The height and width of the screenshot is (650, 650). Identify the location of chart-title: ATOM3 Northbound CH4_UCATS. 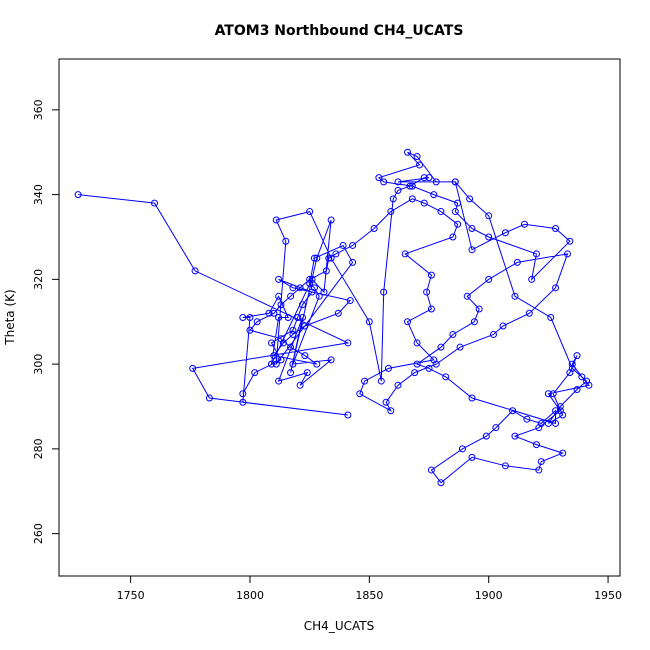
(339, 31).